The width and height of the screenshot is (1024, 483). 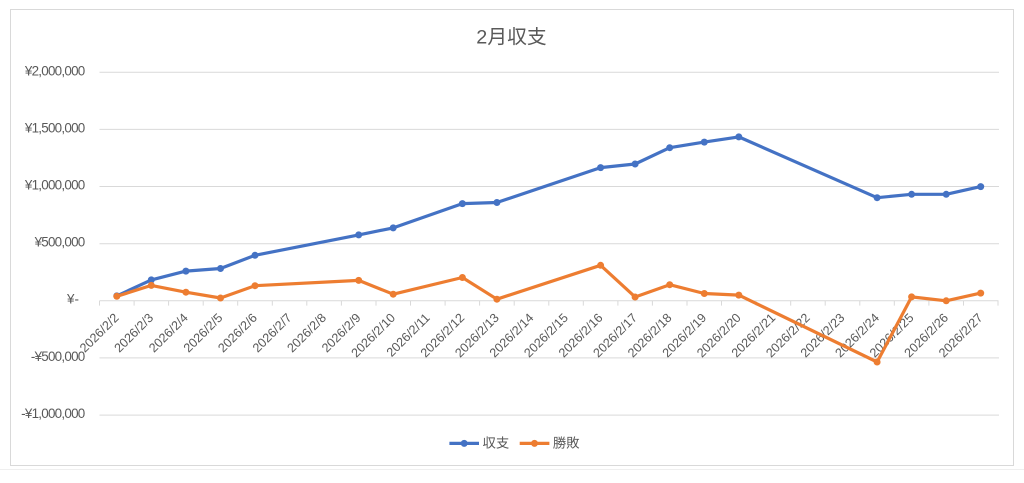 What do you see at coordinates (58, 356) in the screenshot?
I see `svg-text: -¥500,000` at bounding box center [58, 356].